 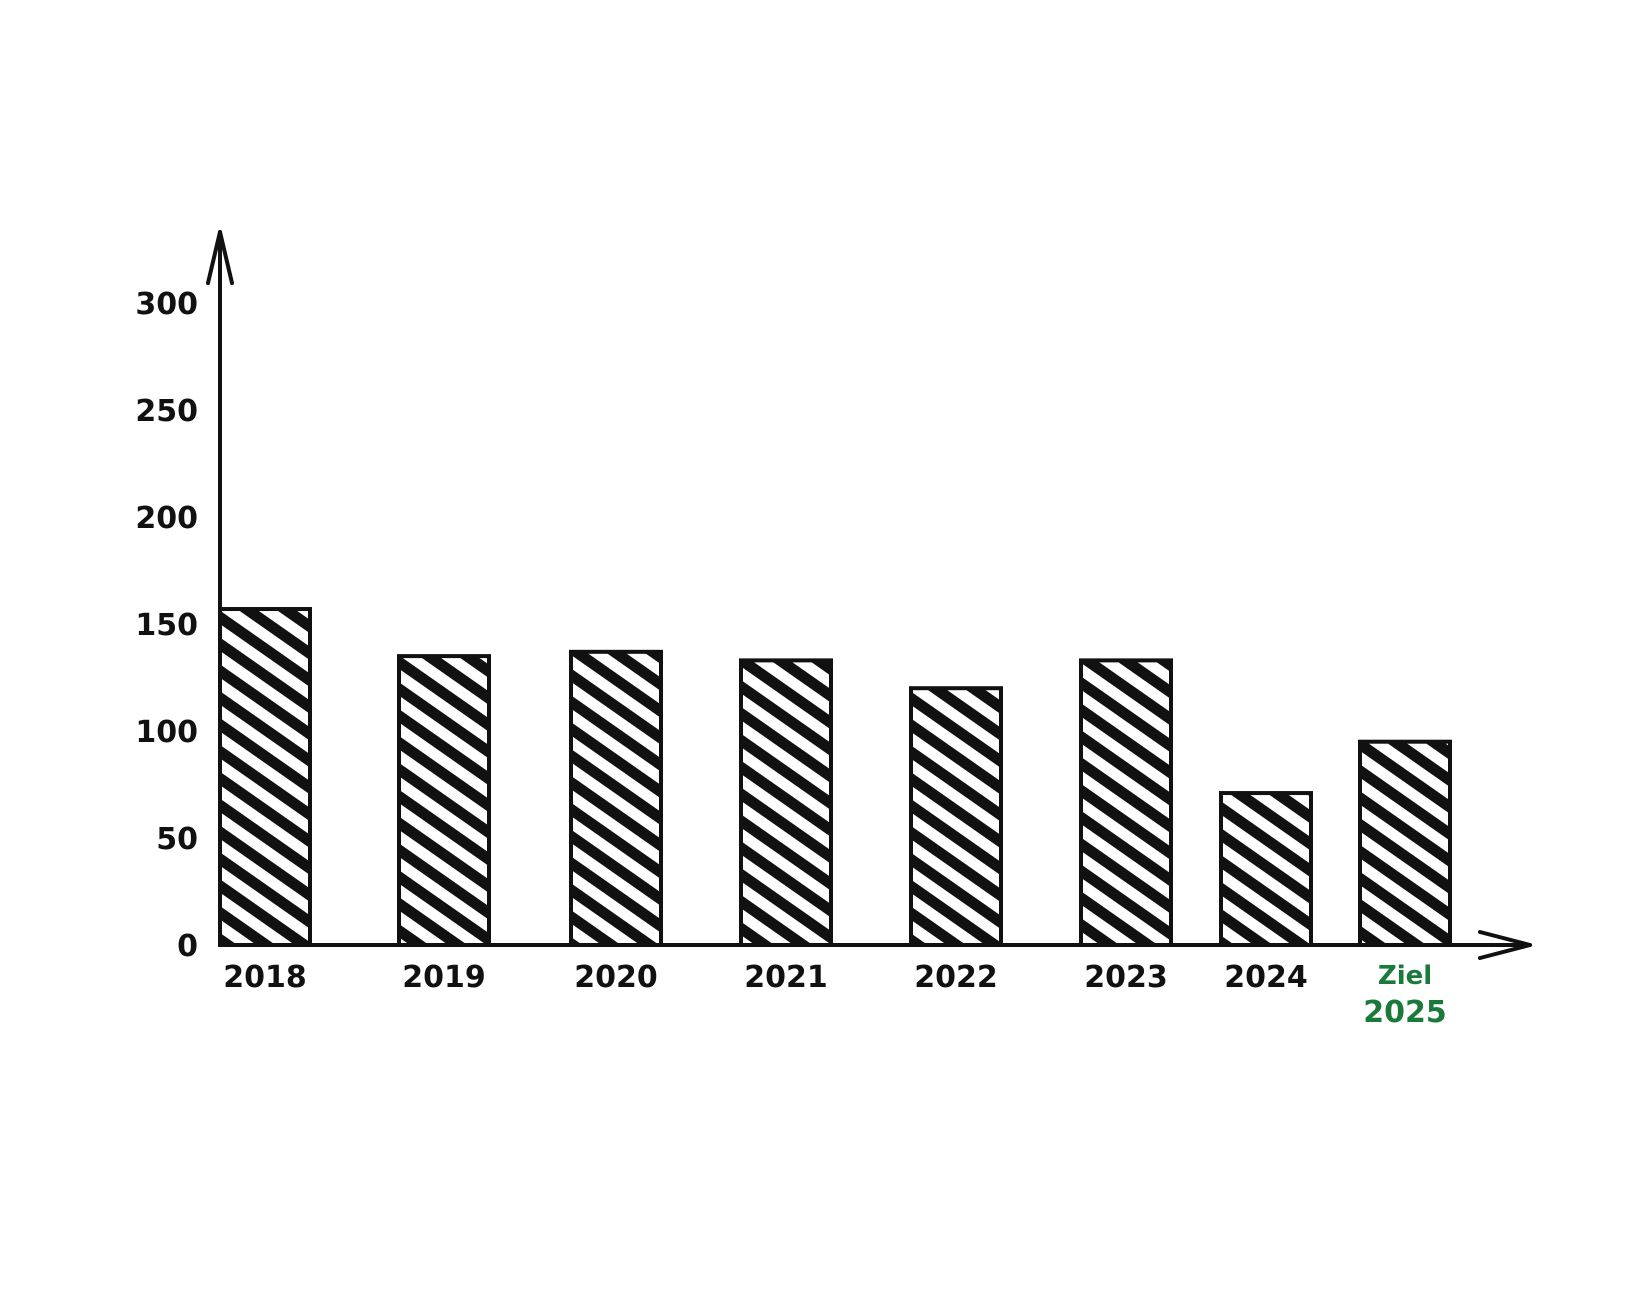 I want to click on x-tick-label-line: 2024, so click(x=1266, y=977).